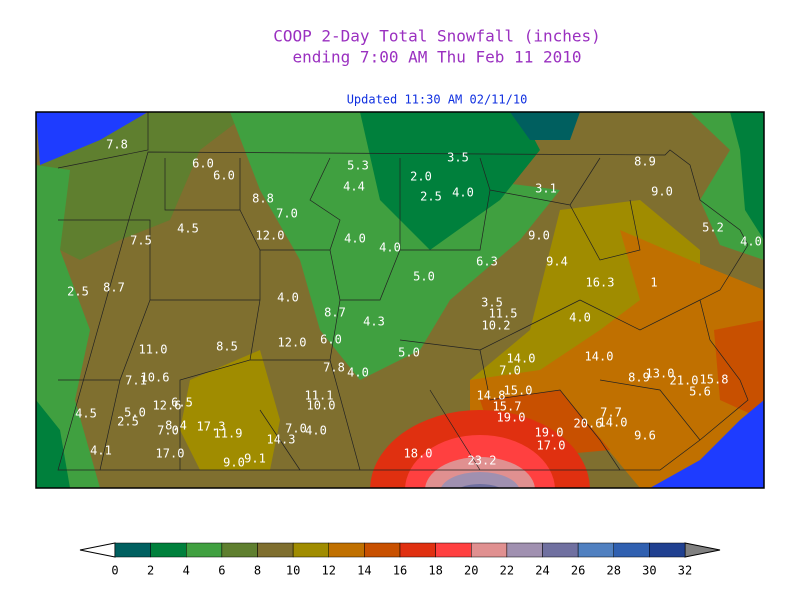 The width and height of the screenshot is (800, 604). I want to click on station-value: 23.2, so click(482, 461).